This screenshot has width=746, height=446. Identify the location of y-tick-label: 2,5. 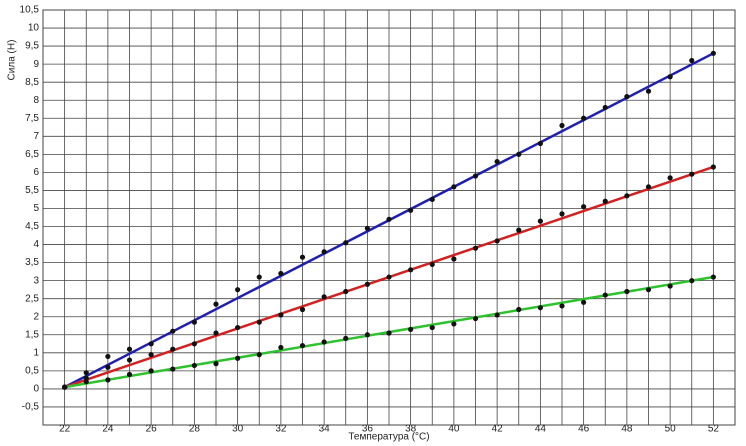
(32, 298).